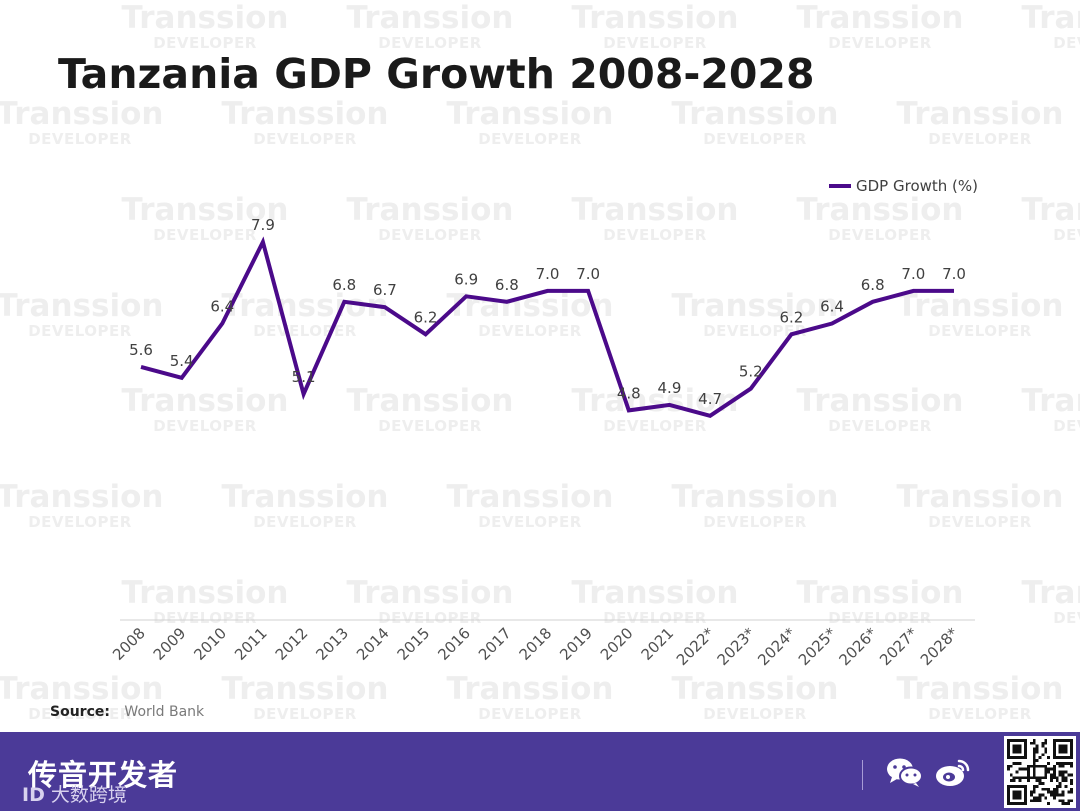 Image resolution: width=1080 pixels, height=811 pixels. I want to click on x-tick-label: 2010, so click(210, 644).